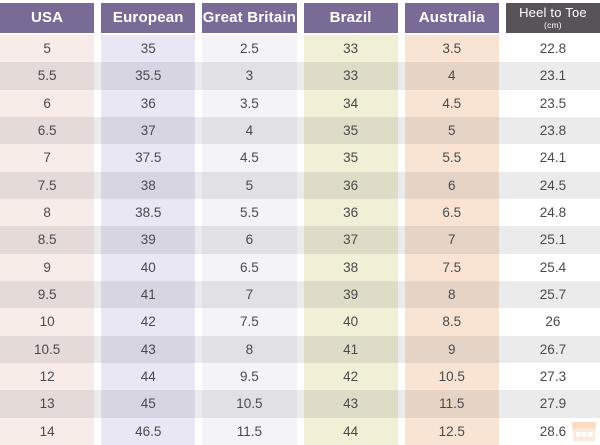 The height and width of the screenshot is (445, 600). I want to click on table-cell-australia: 11.5, so click(451, 404).